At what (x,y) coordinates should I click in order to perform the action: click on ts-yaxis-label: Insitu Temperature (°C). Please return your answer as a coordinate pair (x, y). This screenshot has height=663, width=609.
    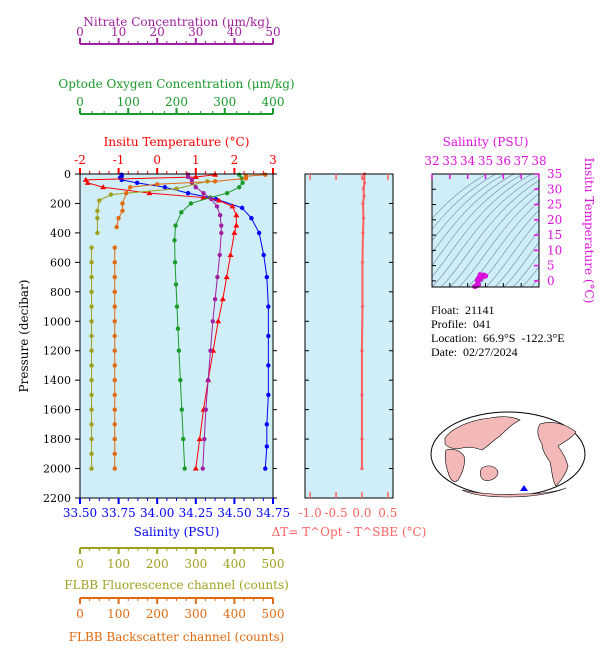
    Looking at the image, I should click on (589, 231).